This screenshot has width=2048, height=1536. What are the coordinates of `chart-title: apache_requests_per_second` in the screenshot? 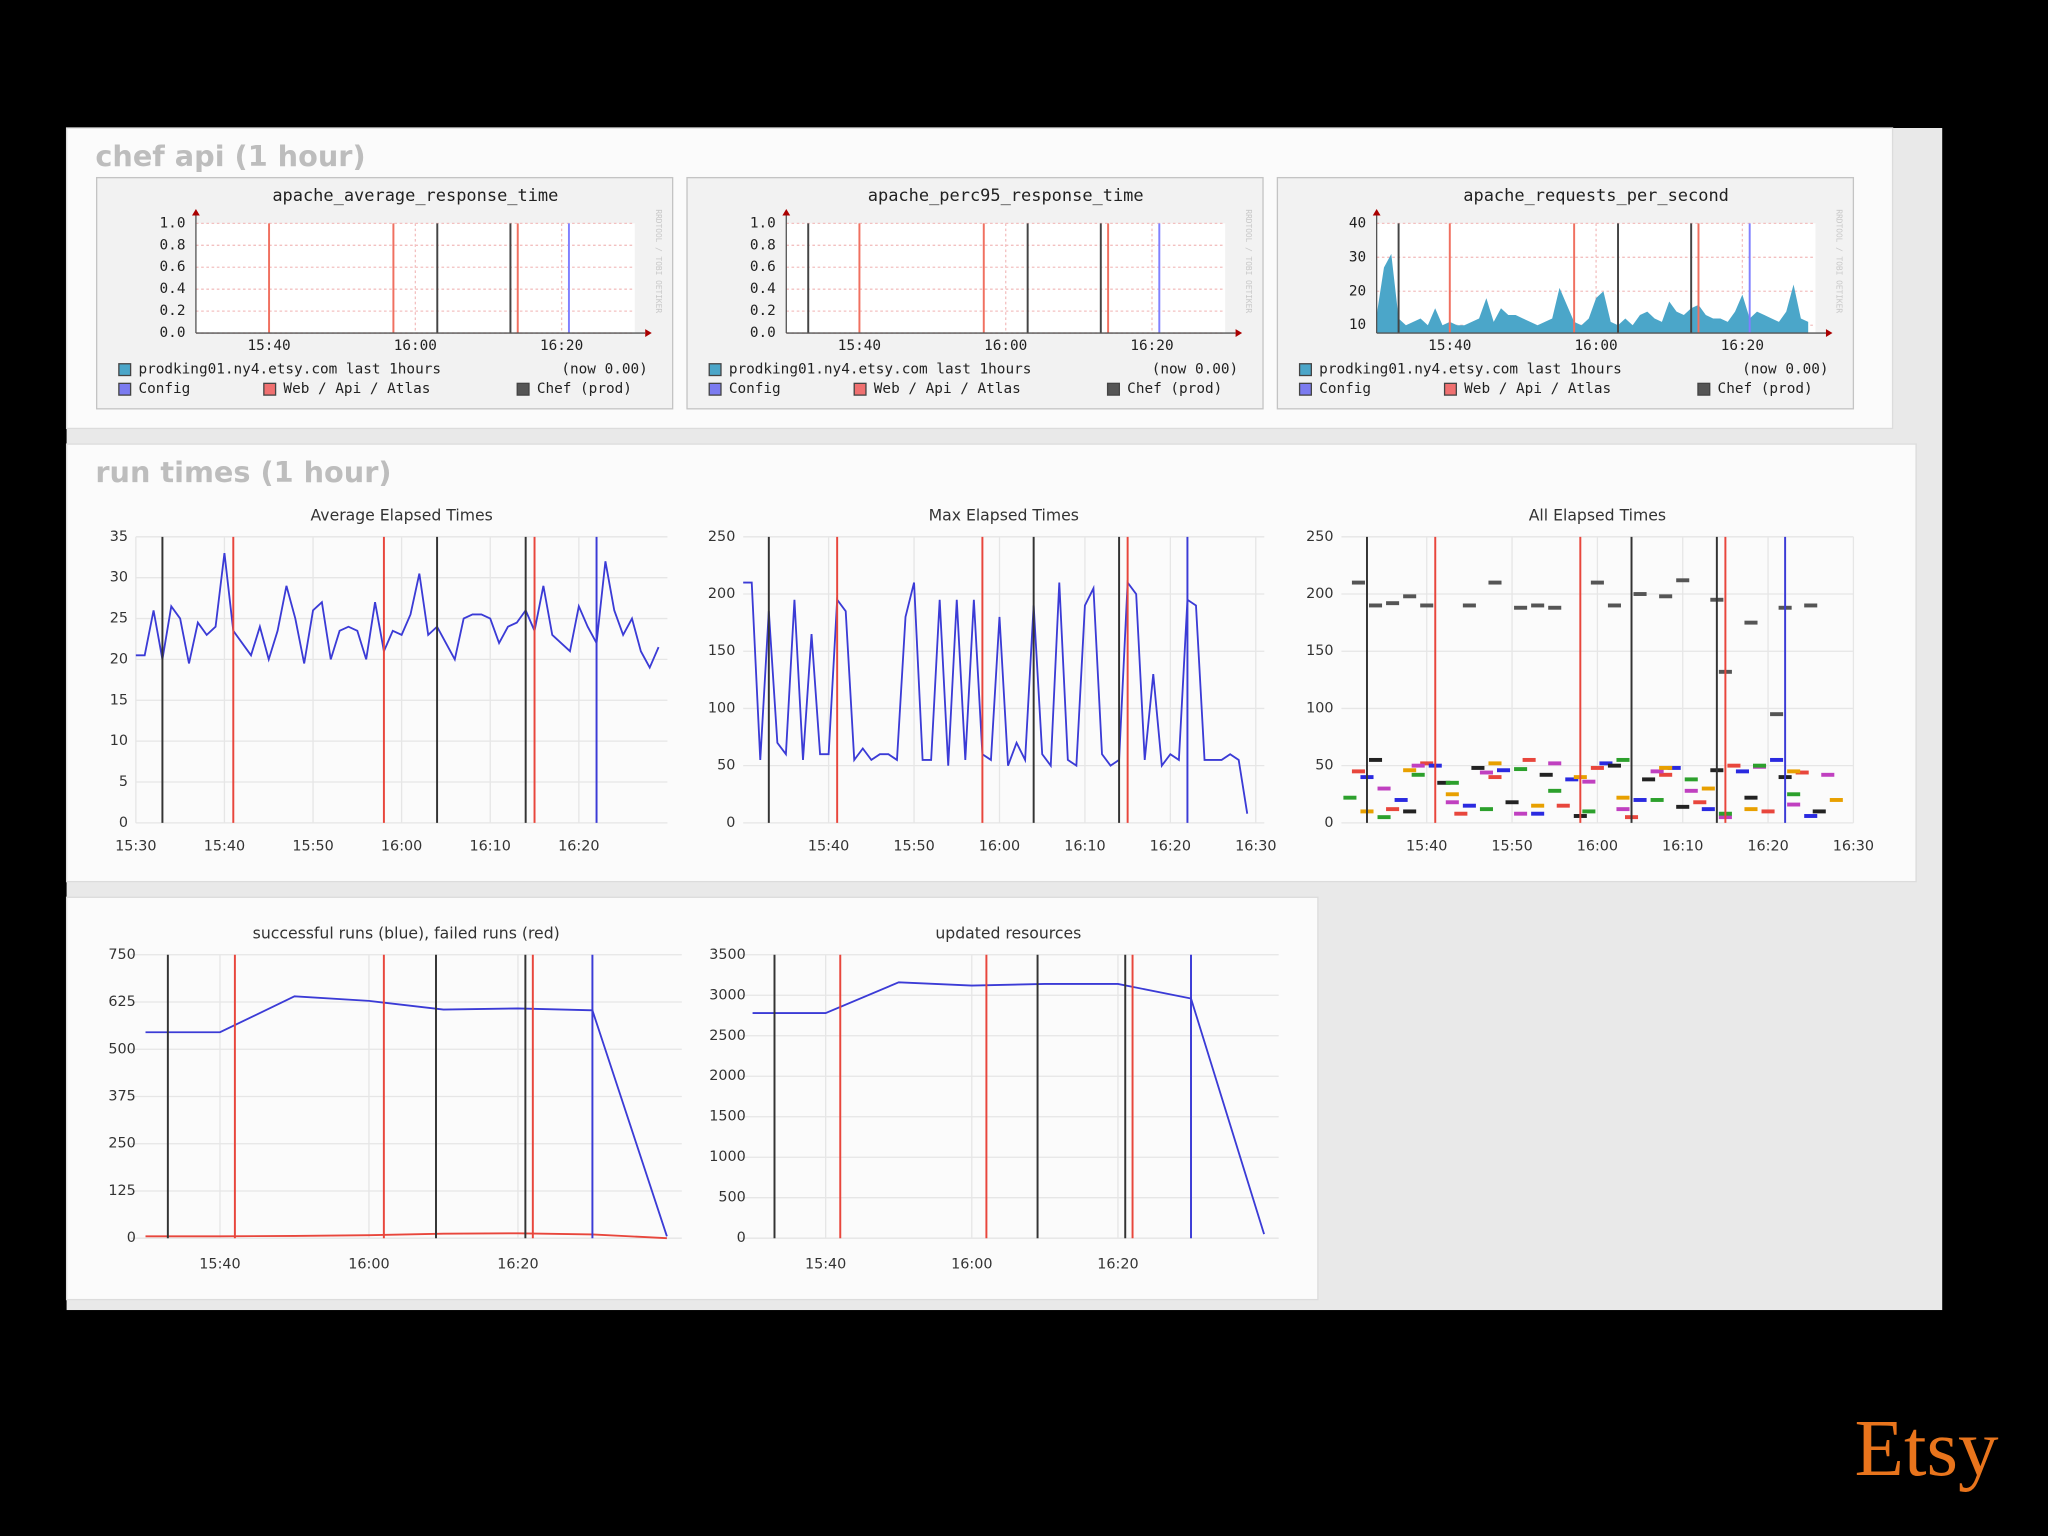 It's located at (1596, 196).